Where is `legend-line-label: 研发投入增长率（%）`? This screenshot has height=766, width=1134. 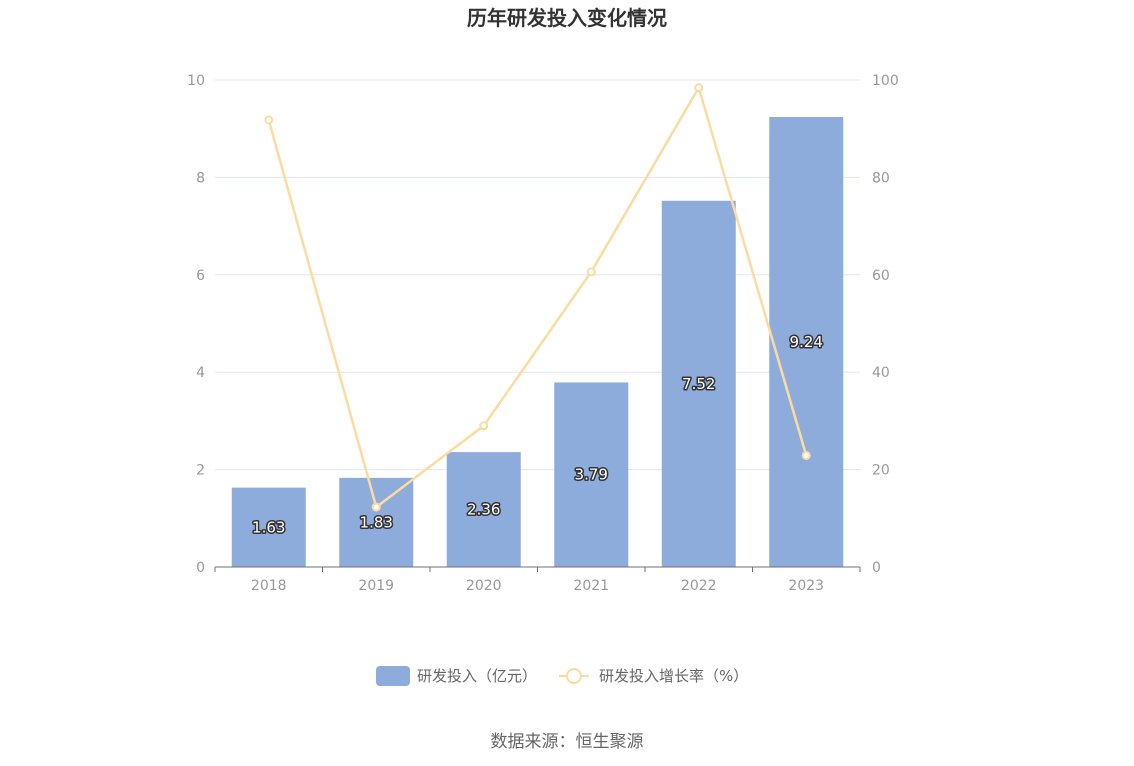 legend-line-label: 研发投入增长率（%） is located at coordinates (673, 676).